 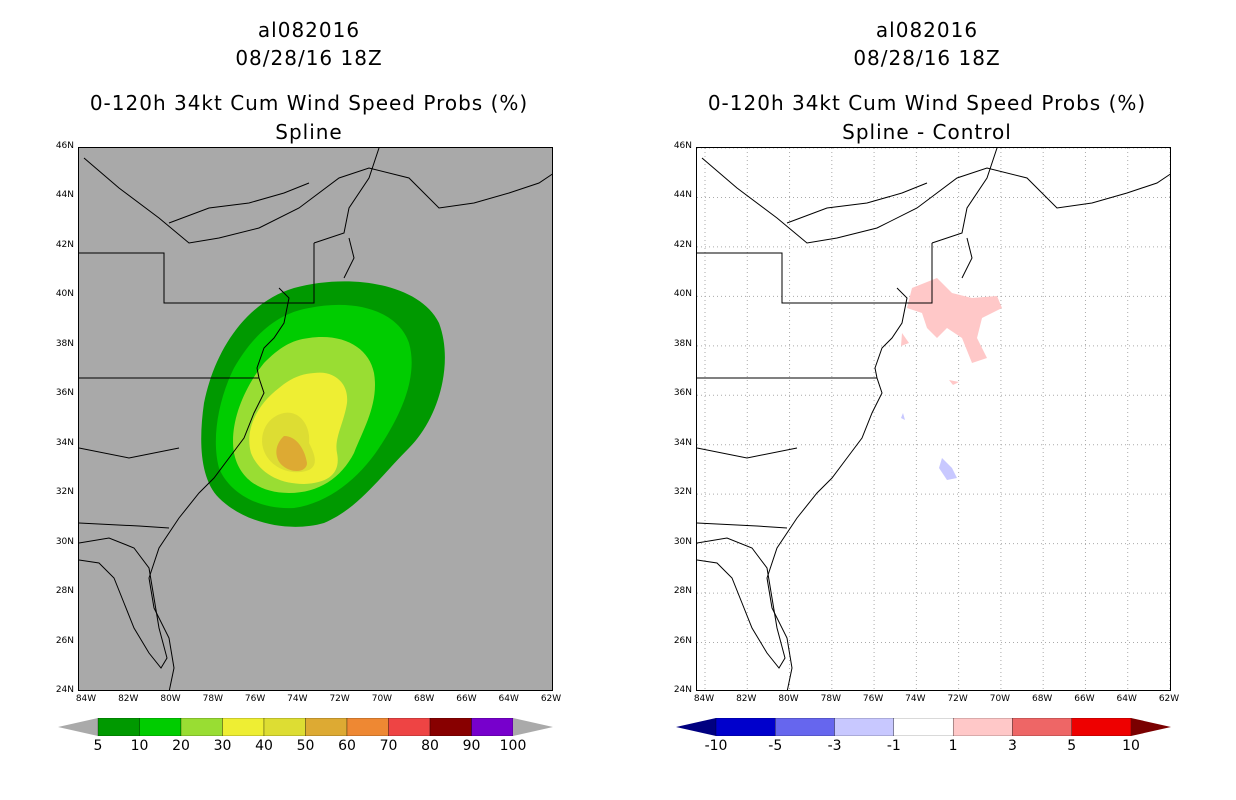 I want to click on lon-tick-label: 82W, so click(x=746, y=699).